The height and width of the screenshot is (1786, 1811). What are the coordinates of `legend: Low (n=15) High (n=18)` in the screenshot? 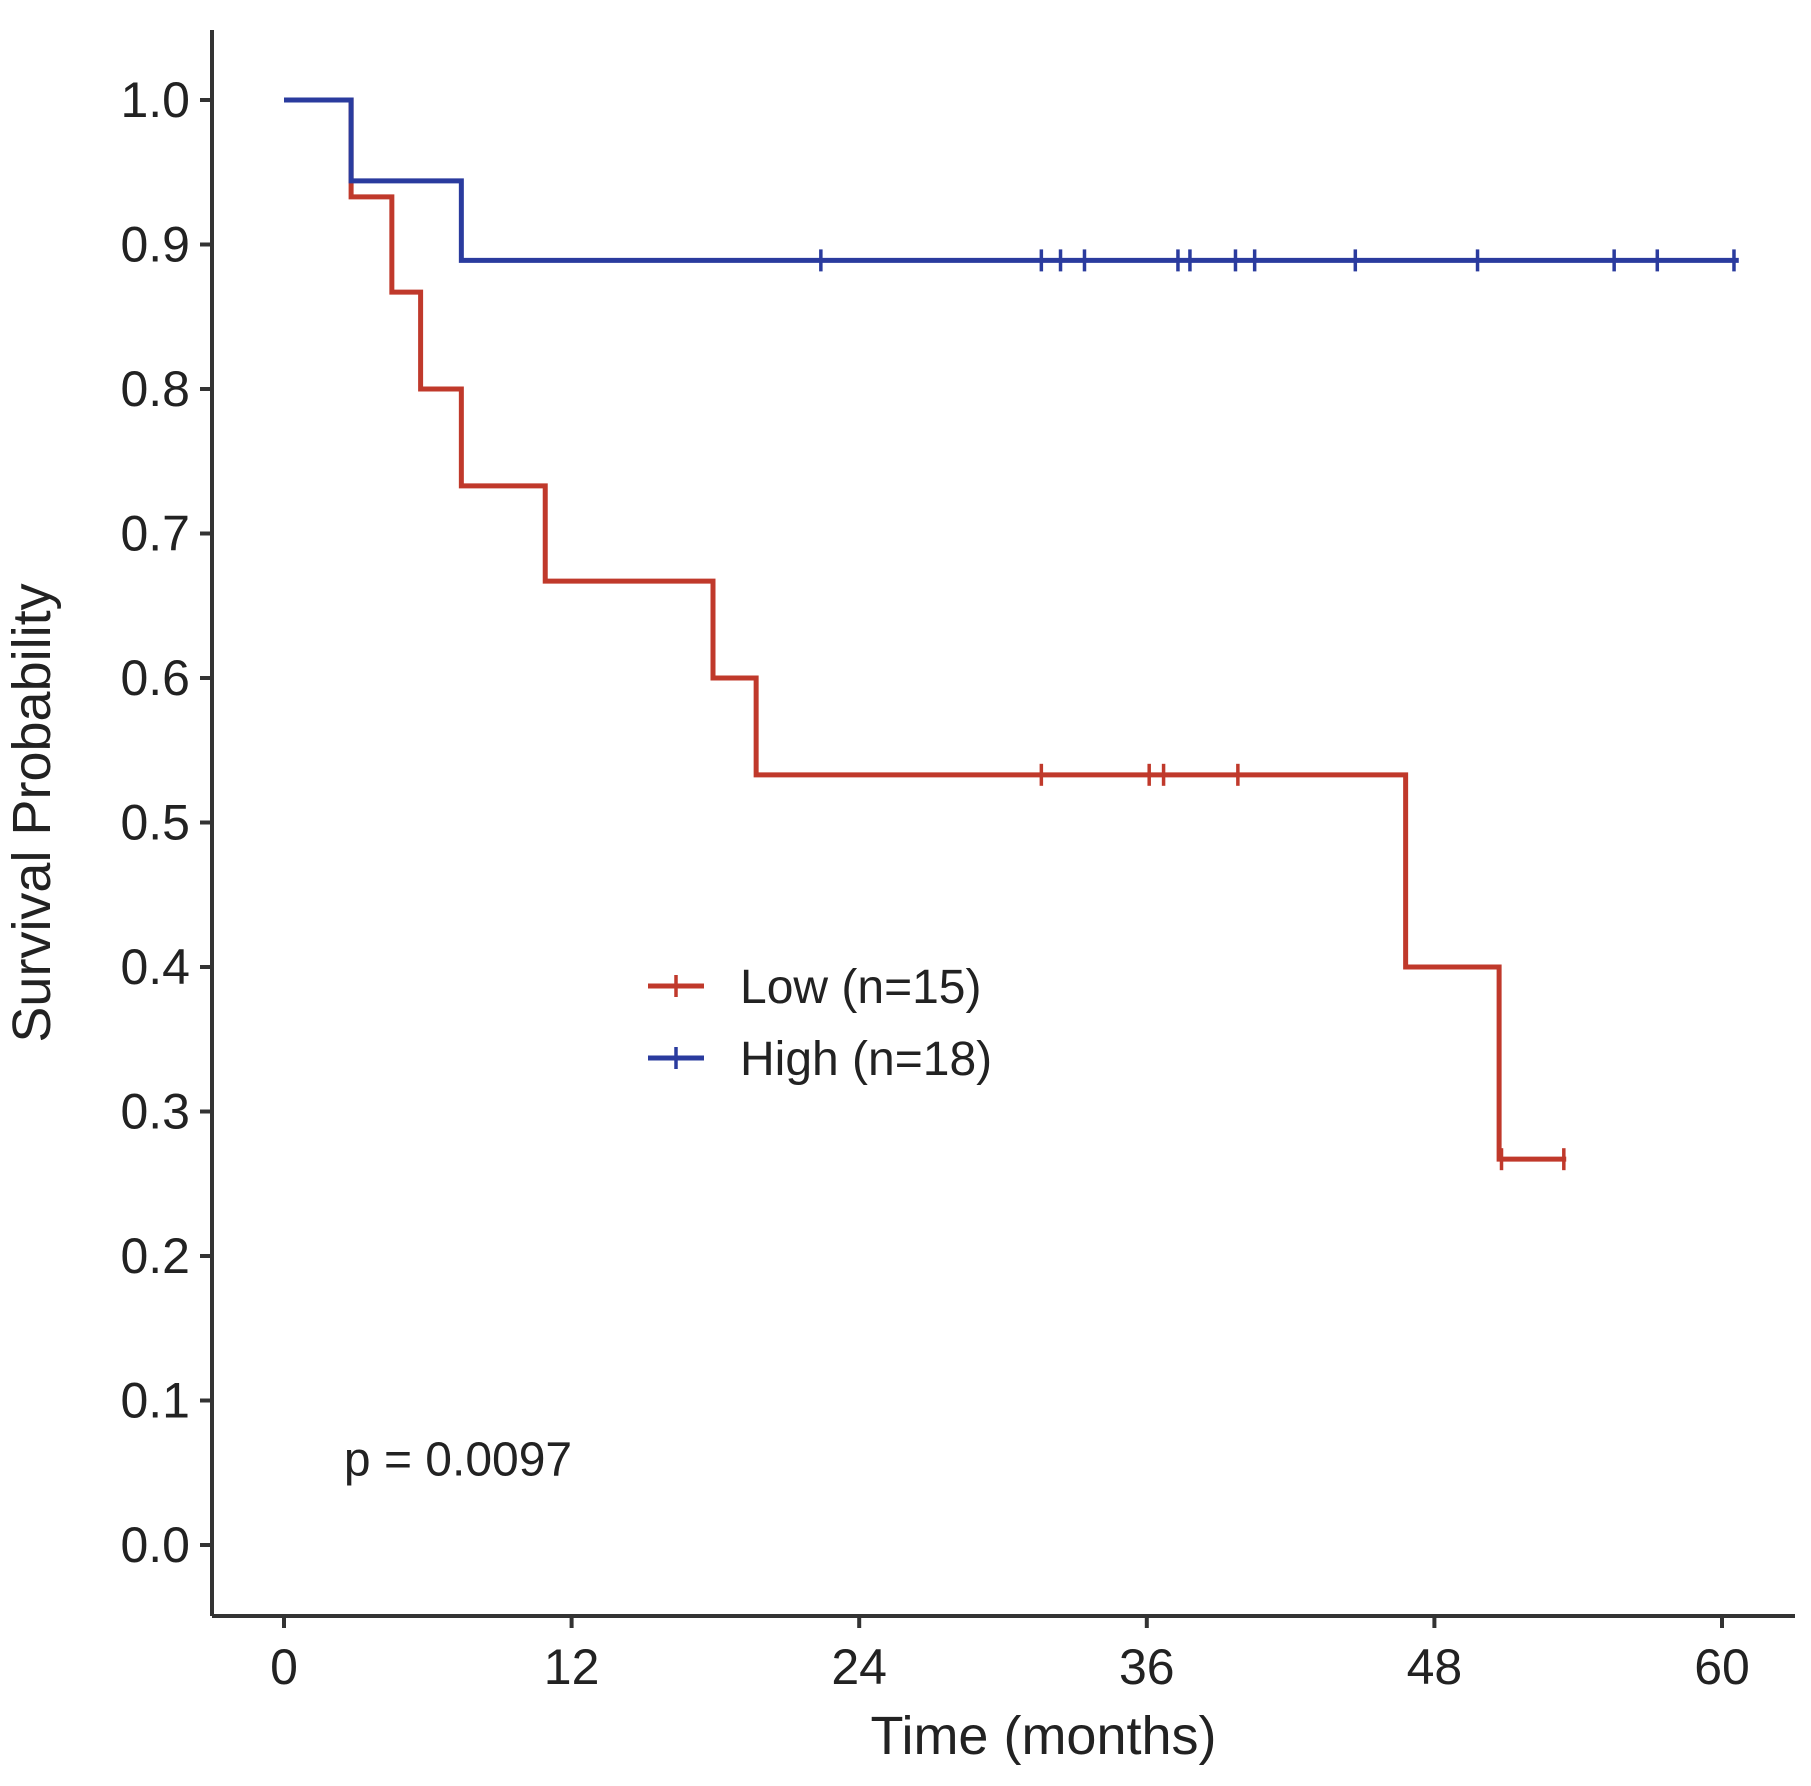 It's located at (820, 1023).